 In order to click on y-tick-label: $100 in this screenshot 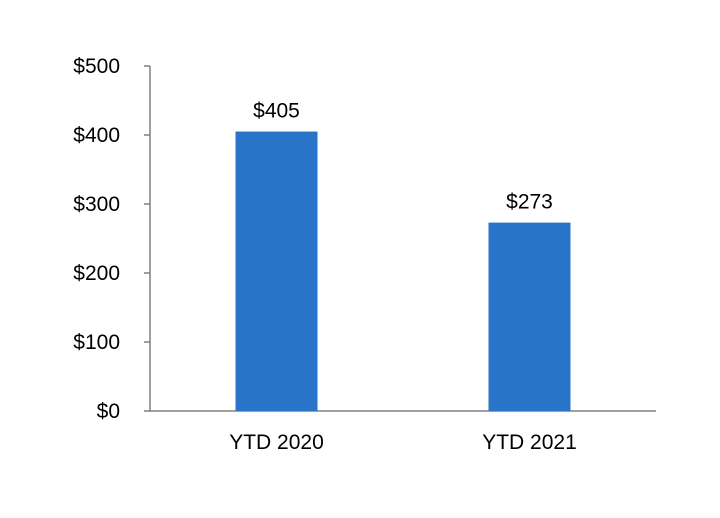, I will do `click(96, 342)`.